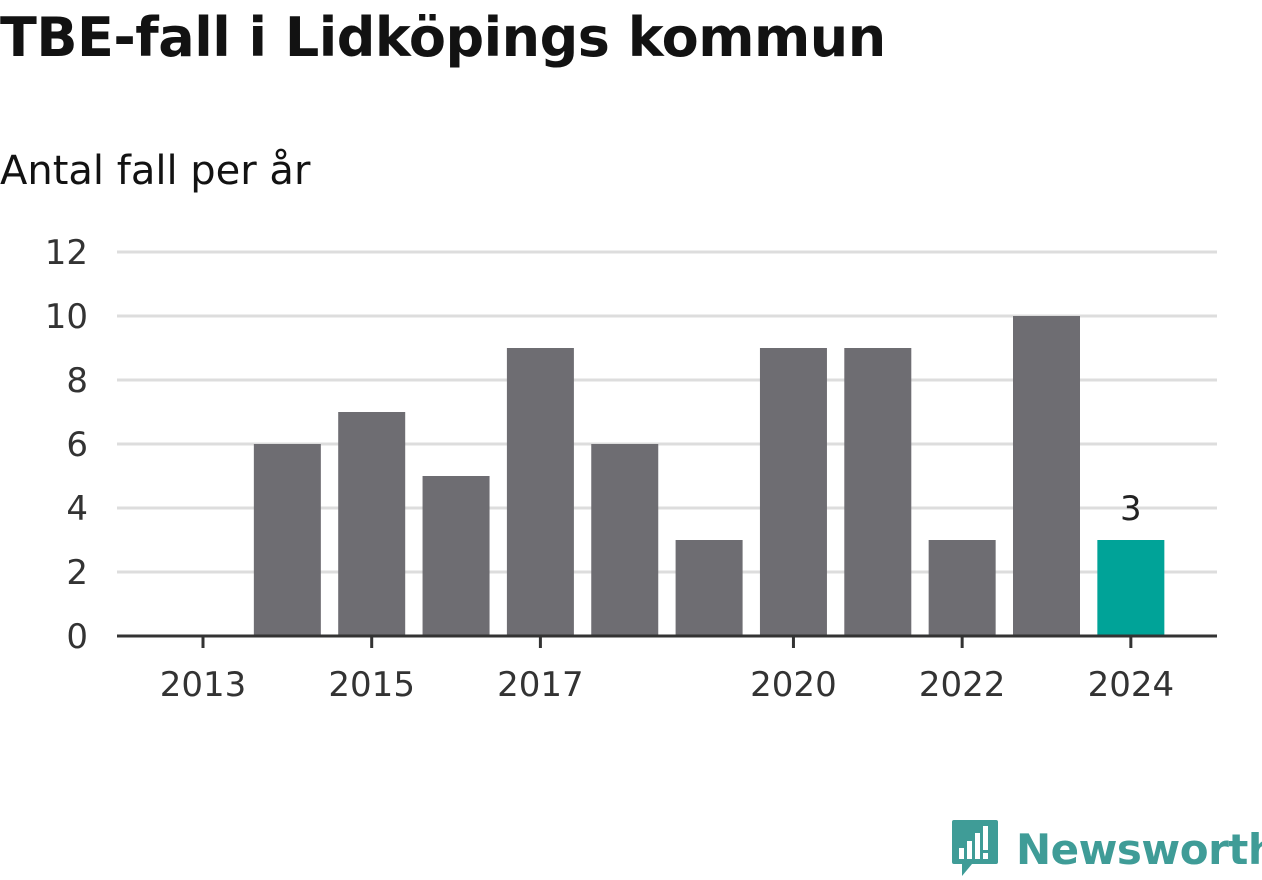  Describe the element at coordinates (962, 685) in the screenshot. I see `x-tick-label: 2022` at that location.